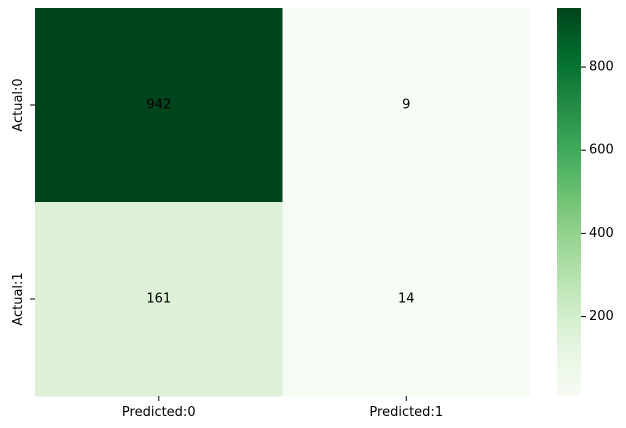 The image size is (626, 428). What do you see at coordinates (18, 104) in the screenshot?
I see `y-tick-label-0: Actual:0` at bounding box center [18, 104].